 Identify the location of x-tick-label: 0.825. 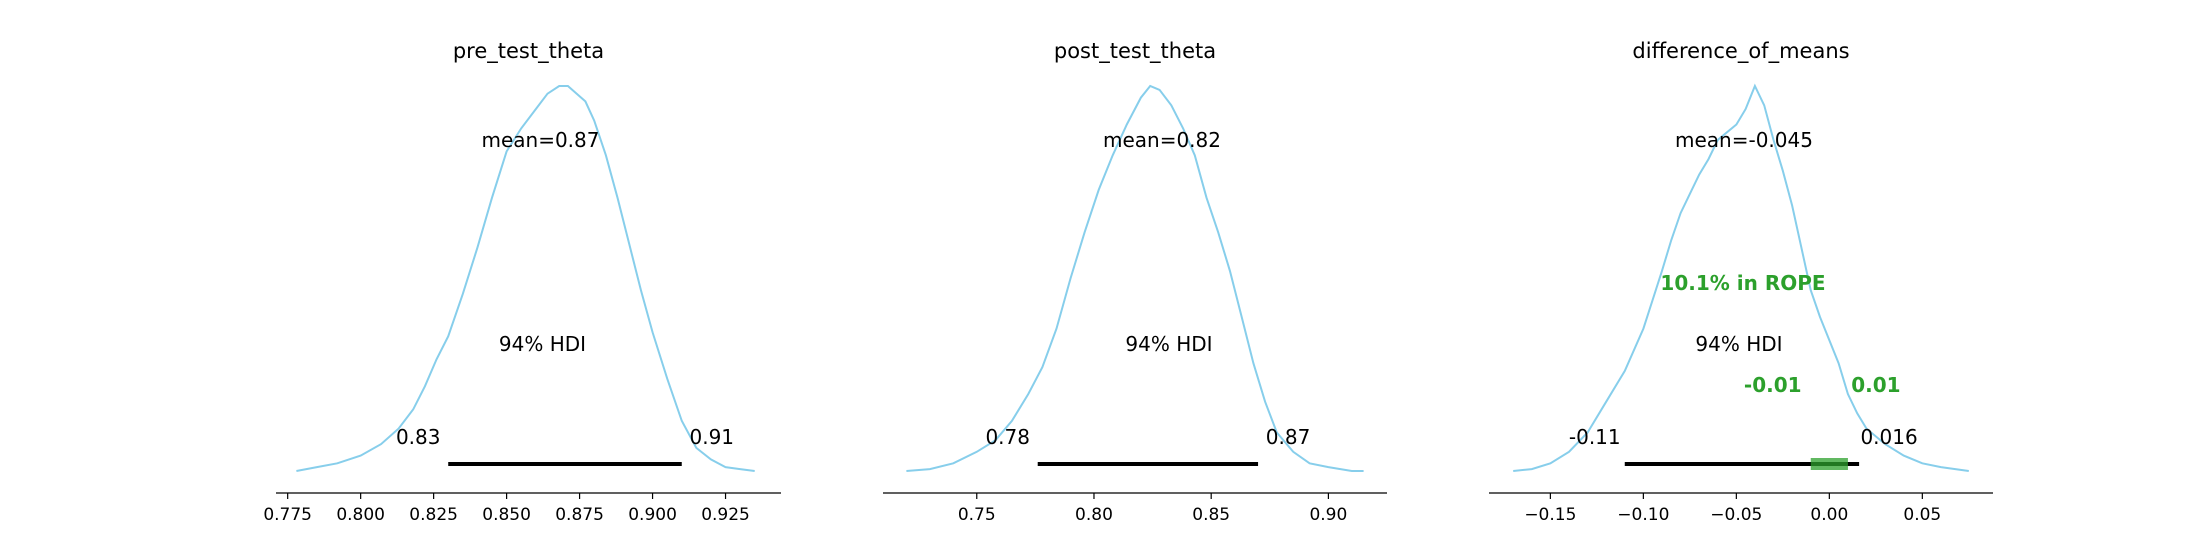
(433, 515).